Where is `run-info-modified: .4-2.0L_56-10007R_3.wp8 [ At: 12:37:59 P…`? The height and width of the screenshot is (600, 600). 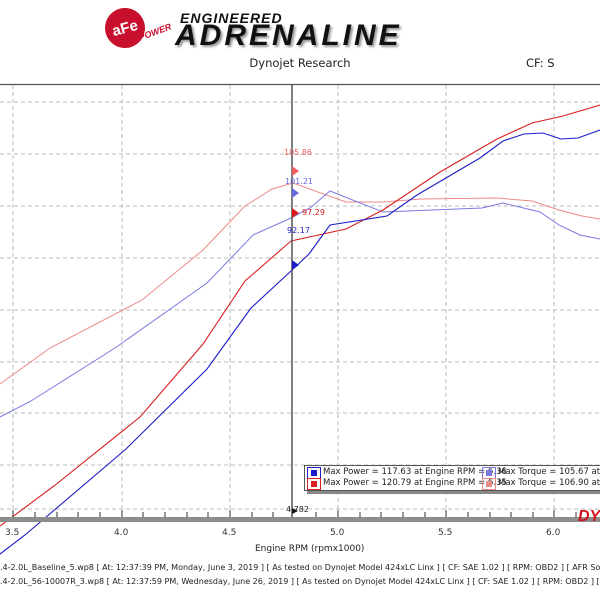 run-info-modified: .4-2.0L_56-10007R_3.wp8 [ At: 12:37:59 P… is located at coordinates (300, 581).